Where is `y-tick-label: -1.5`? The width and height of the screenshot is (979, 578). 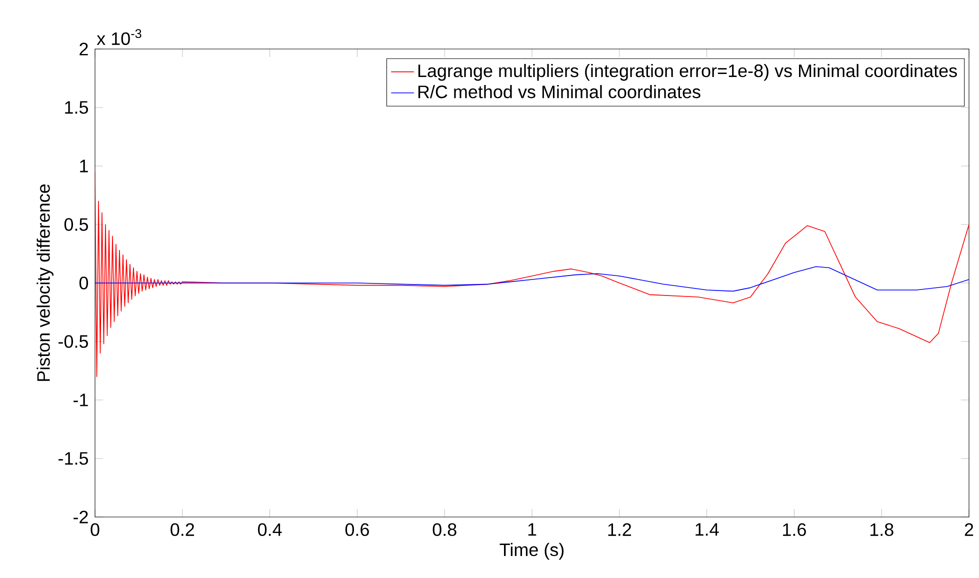
y-tick-label: -1.5 is located at coordinates (73, 458).